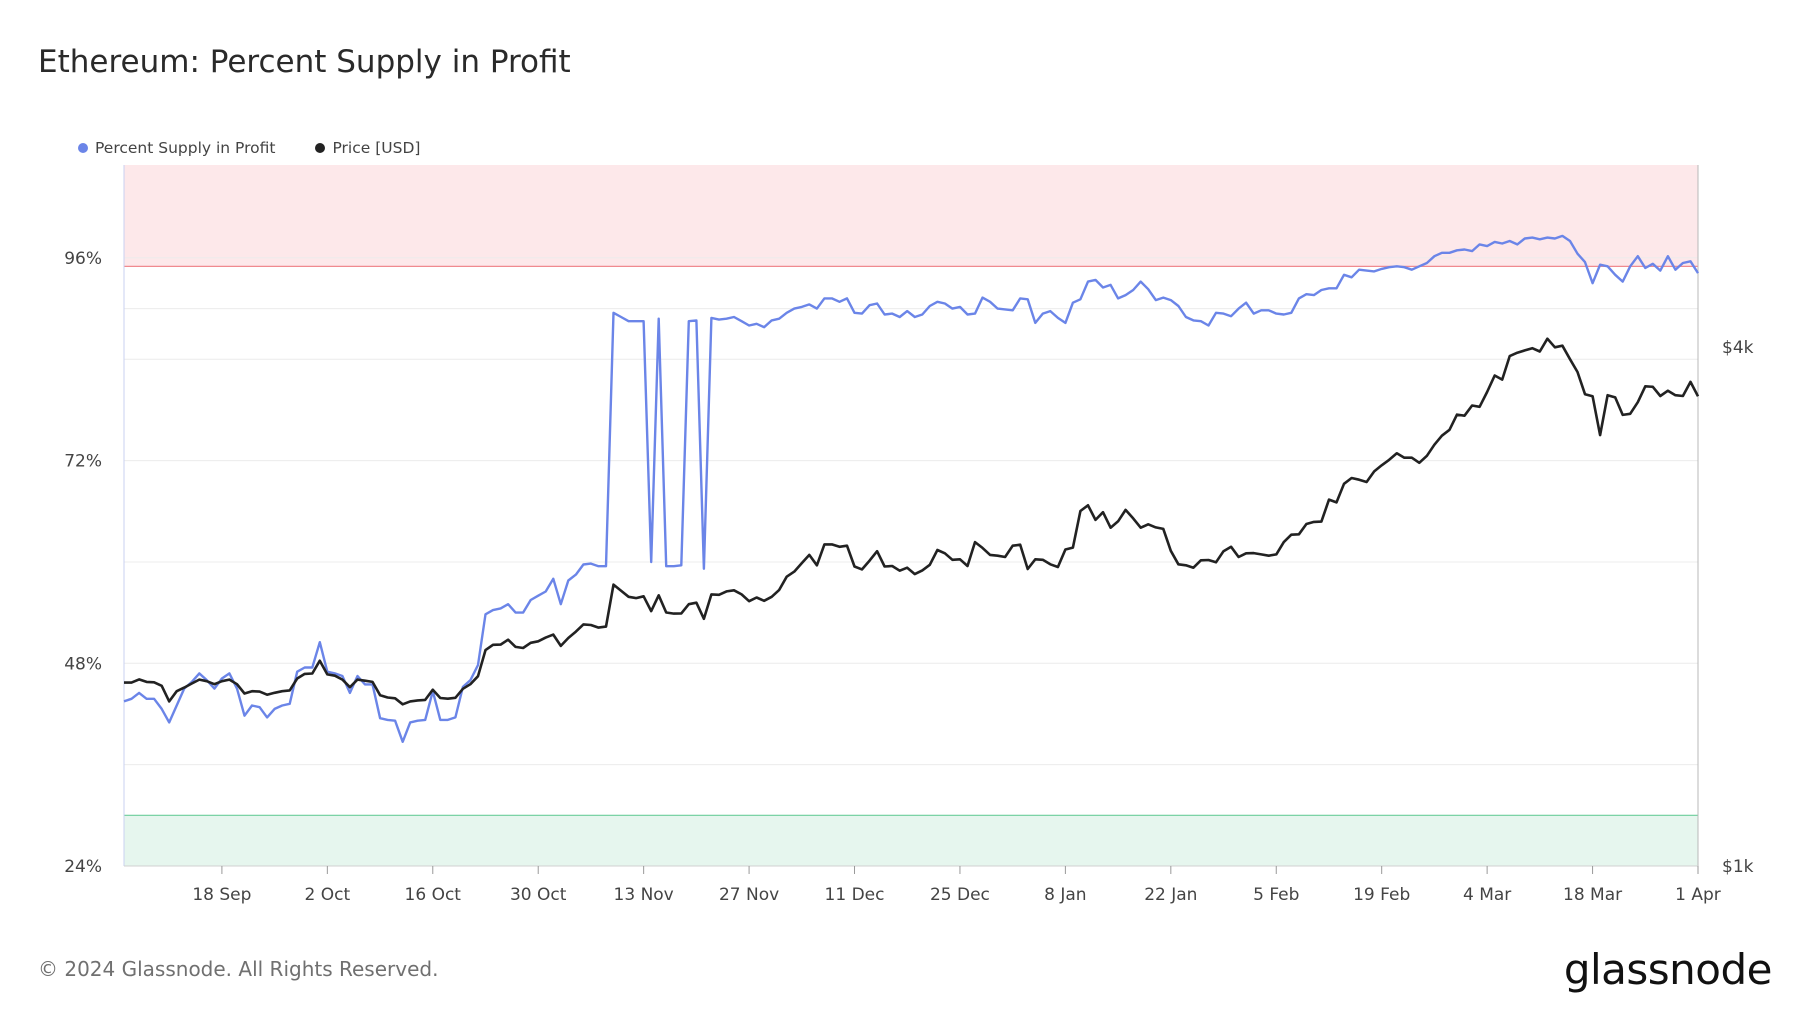  What do you see at coordinates (328, 895) in the screenshot?
I see `x-tick-label: 2 Oct` at bounding box center [328, 895].